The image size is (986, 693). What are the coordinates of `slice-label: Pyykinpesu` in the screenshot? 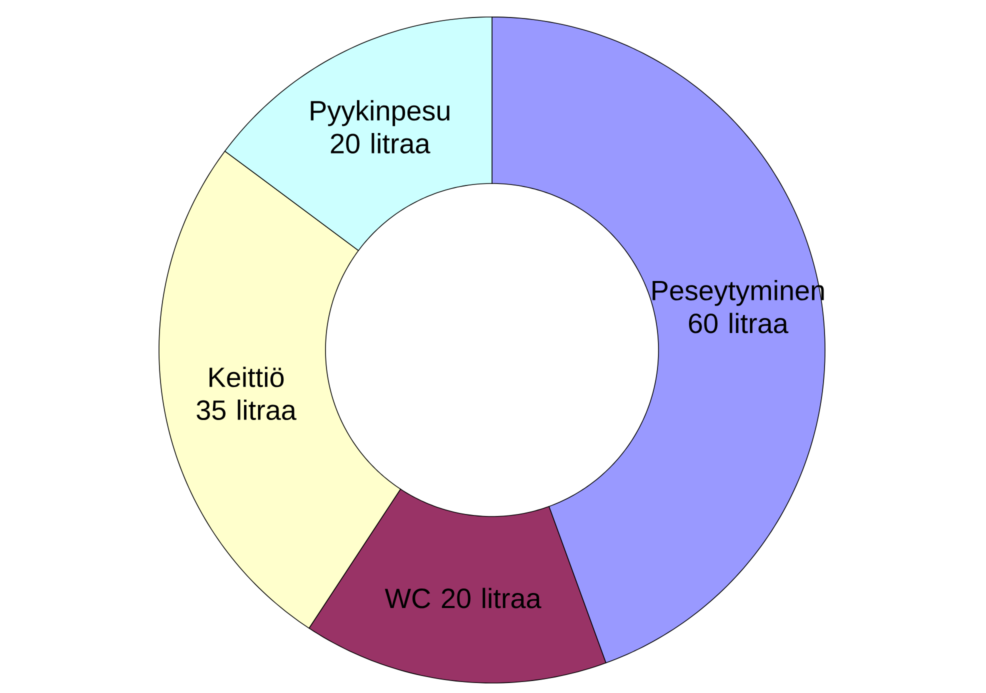 It's located at (380, 113).